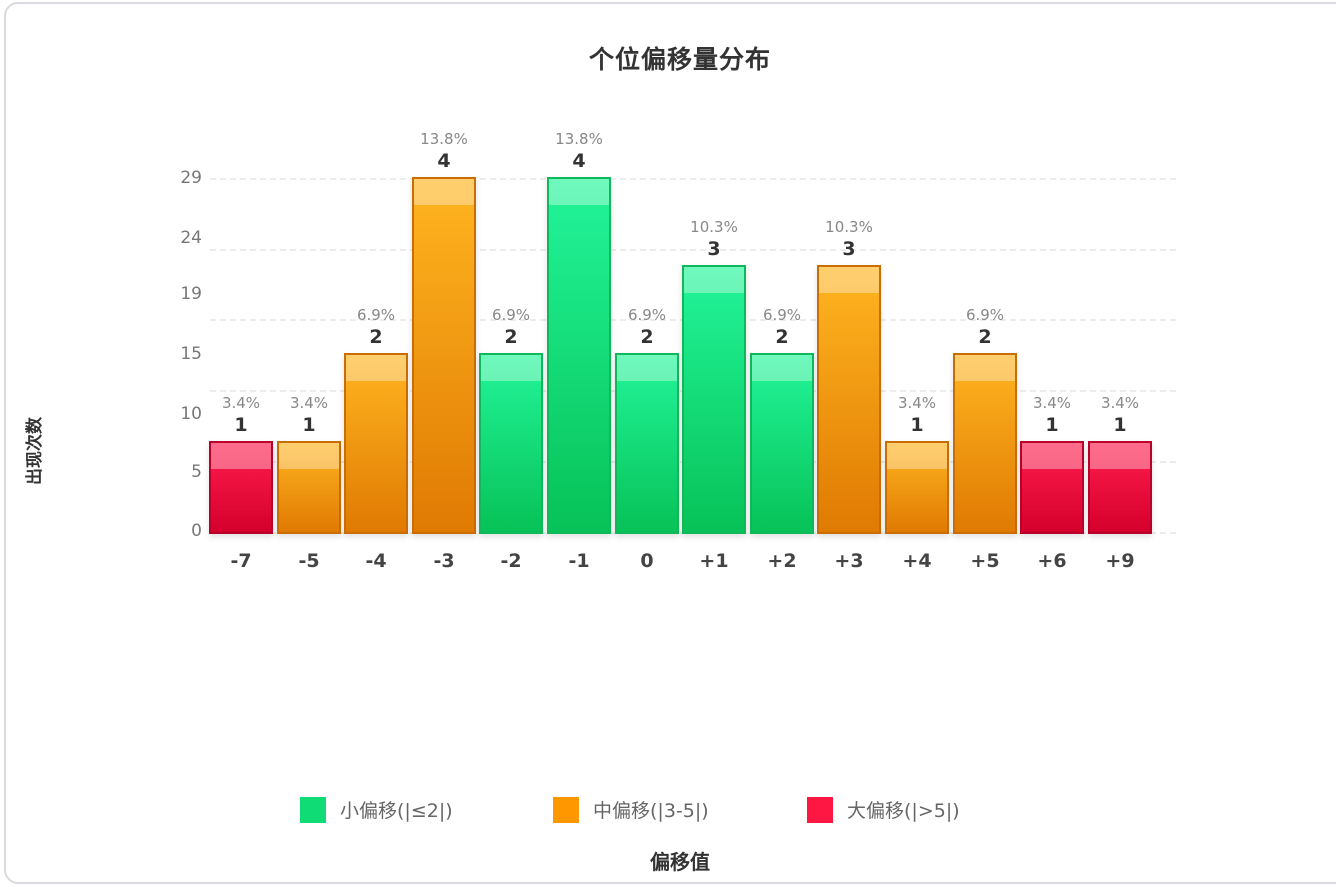 This screenshot has width=1336, height=887. Describe the element at coordinates (1052, 561) in the screenshot. I see `x-tick-label: +6` at that location.